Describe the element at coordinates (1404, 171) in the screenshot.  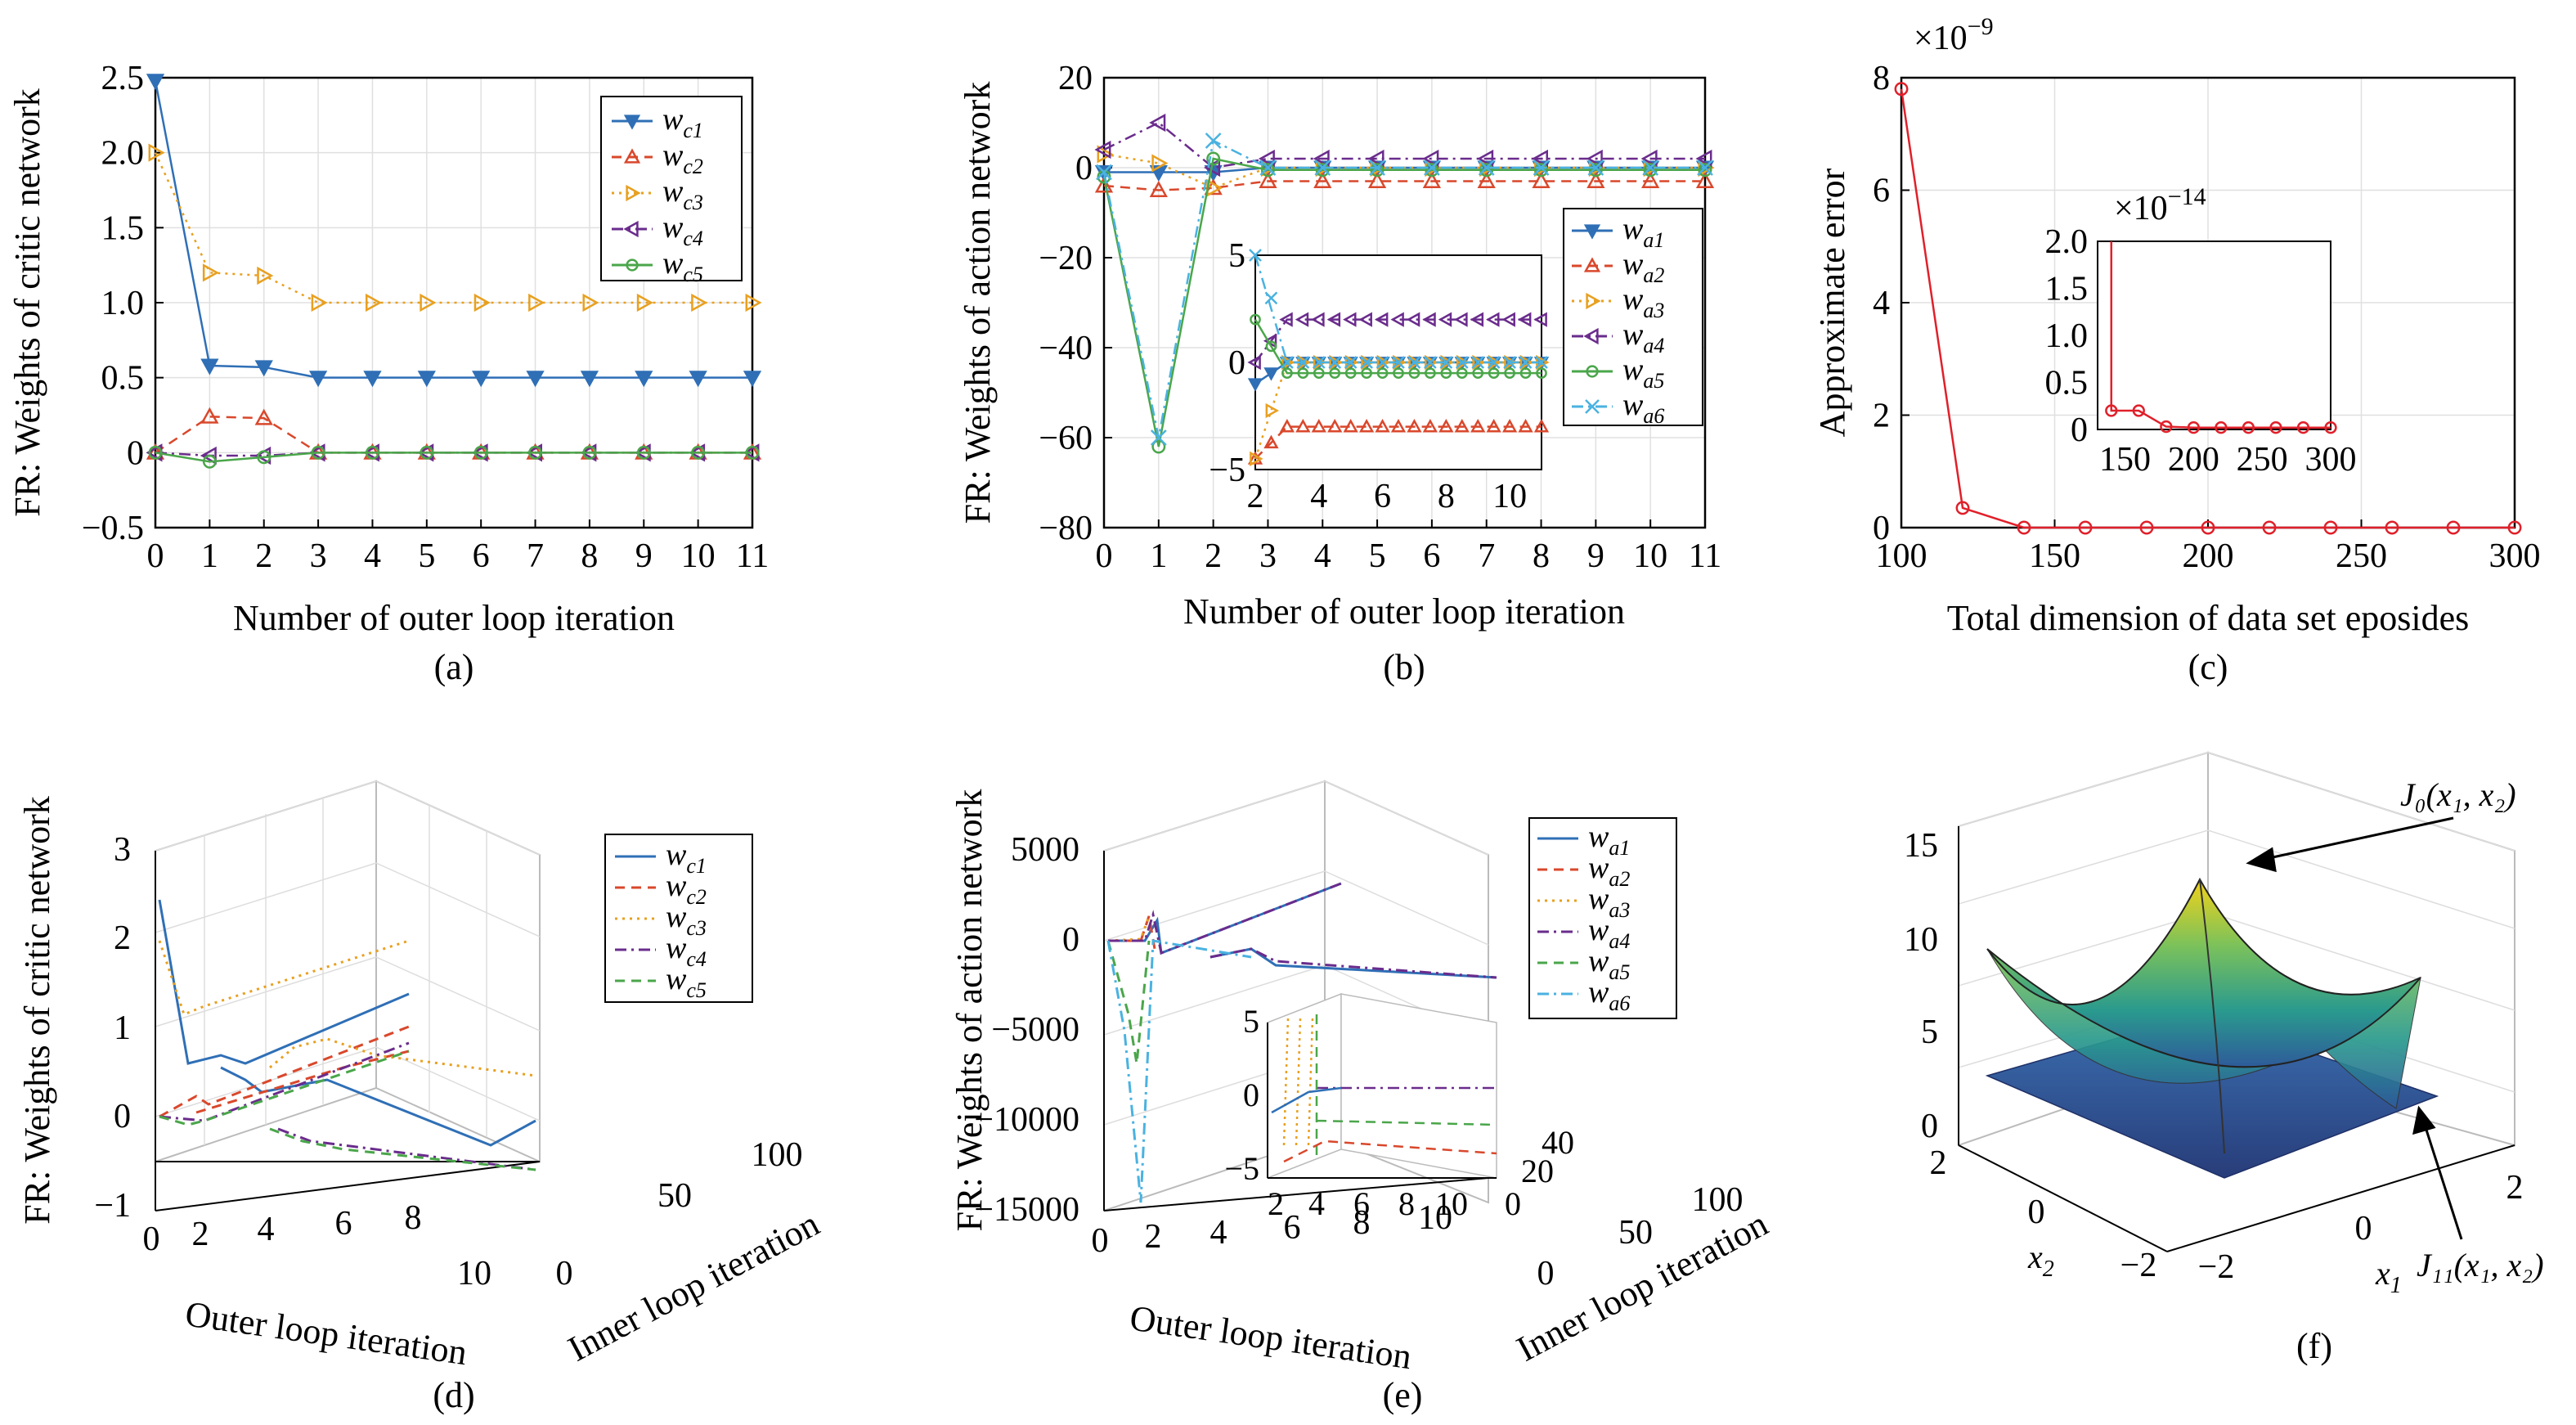
I see `panel-b-series-line-a3` at that location.